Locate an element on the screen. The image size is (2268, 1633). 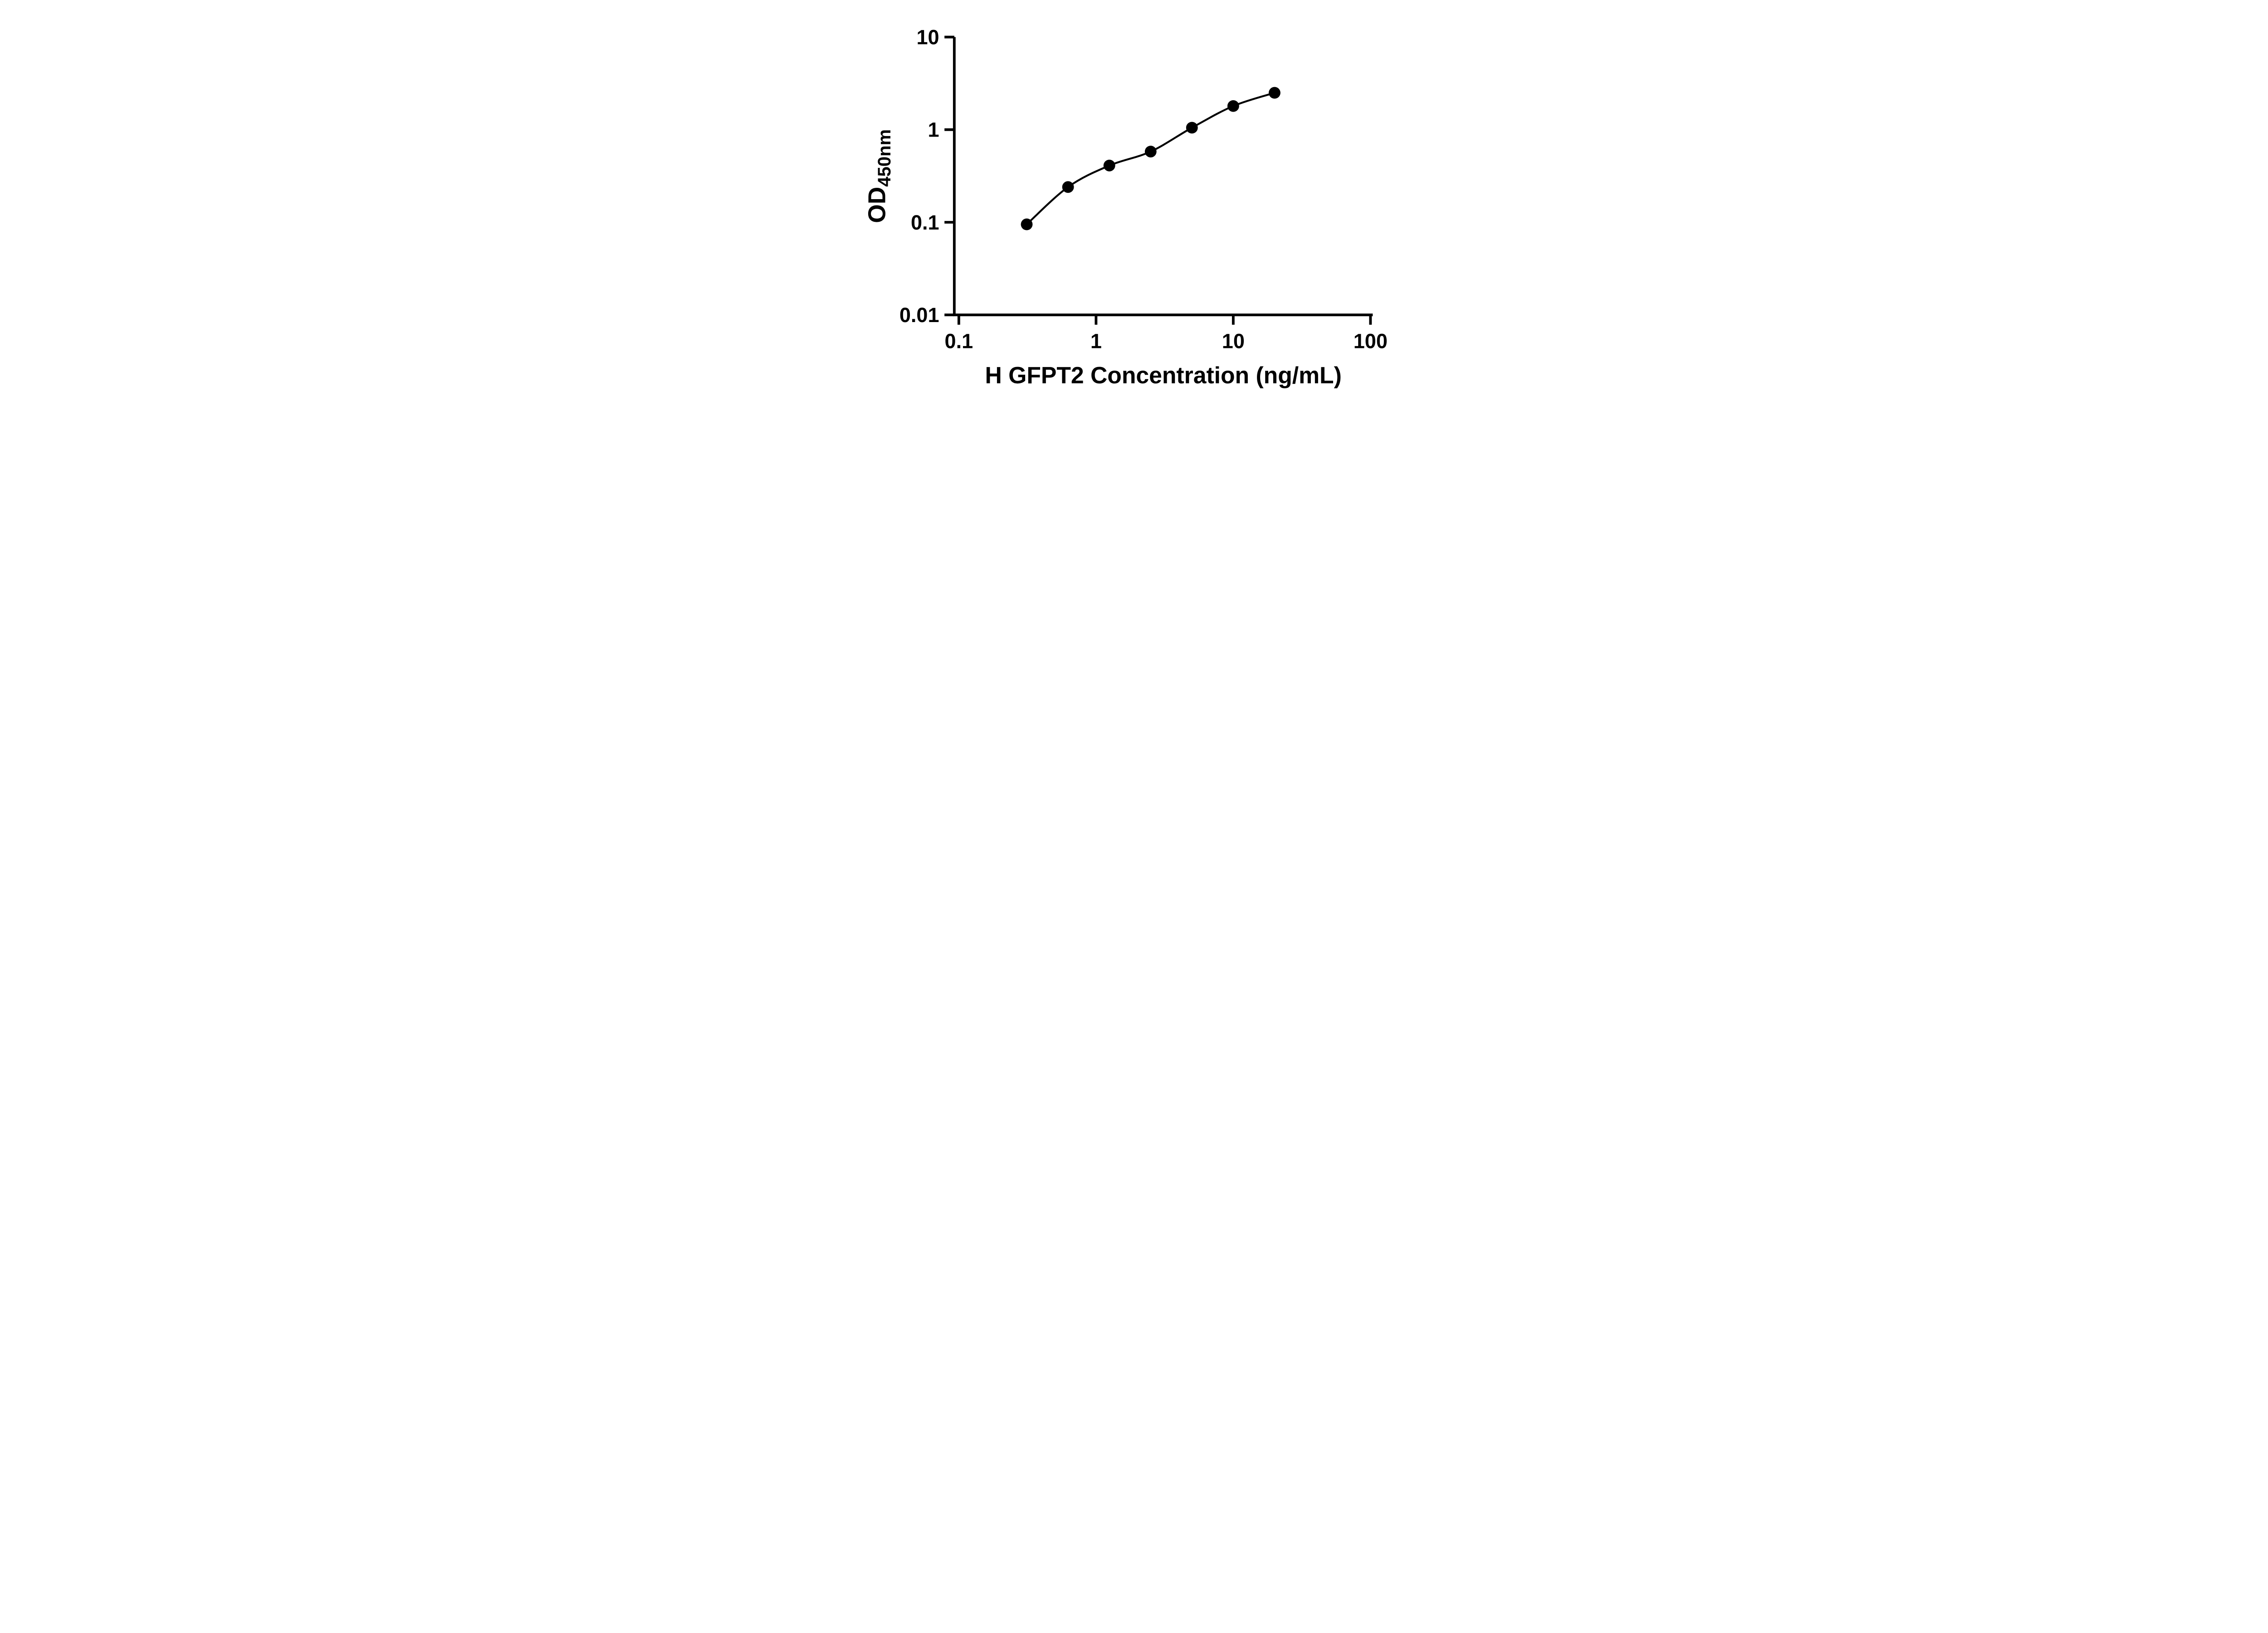
y-tick-label: 0.01 is located at coordinates (919, 315).